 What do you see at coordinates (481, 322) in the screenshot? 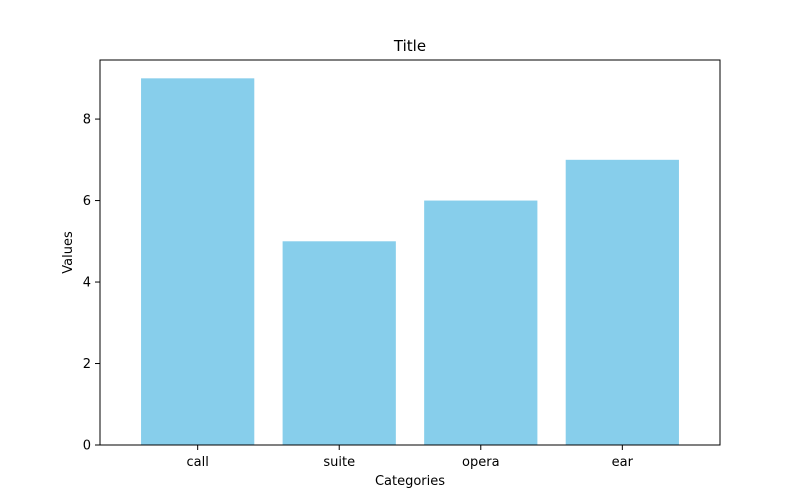
I see `bar-opera` at bounding box center [481, 322].